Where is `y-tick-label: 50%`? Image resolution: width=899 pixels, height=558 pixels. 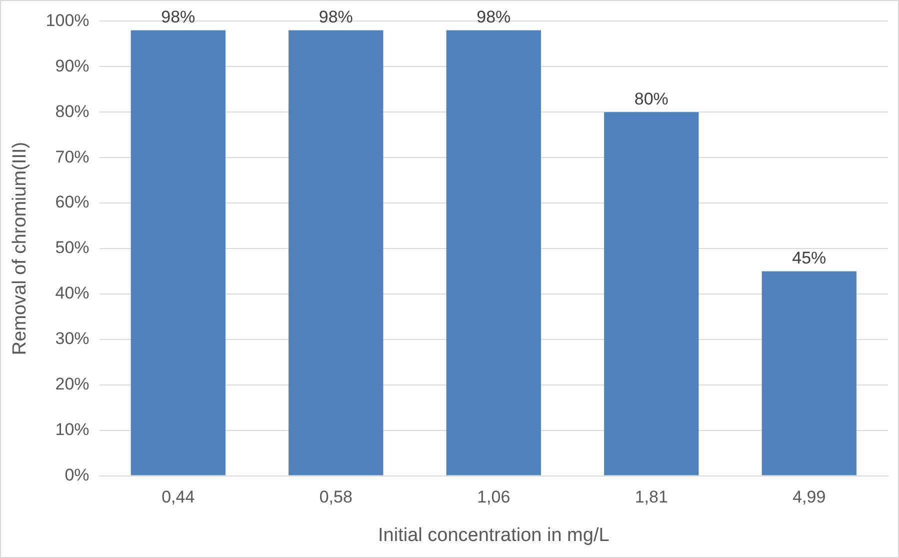
y-tick-label: 50% is located at coordinates (72, 248).